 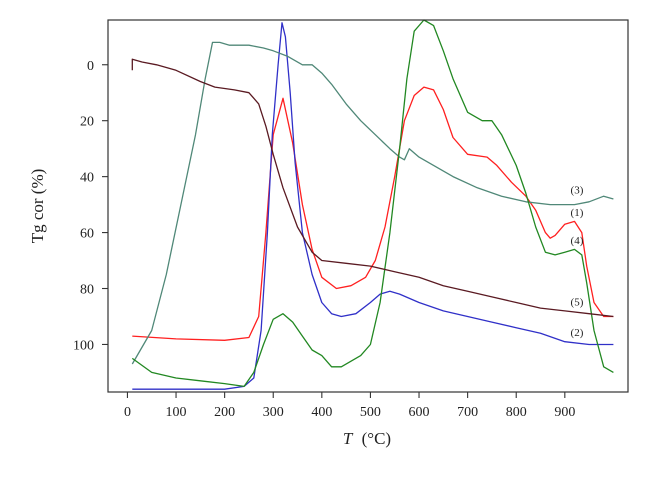 What do you see at coordinates (577, 241) in the screenshot?
I see `curve-label-3: (4)` at bounding box center [577, 241].